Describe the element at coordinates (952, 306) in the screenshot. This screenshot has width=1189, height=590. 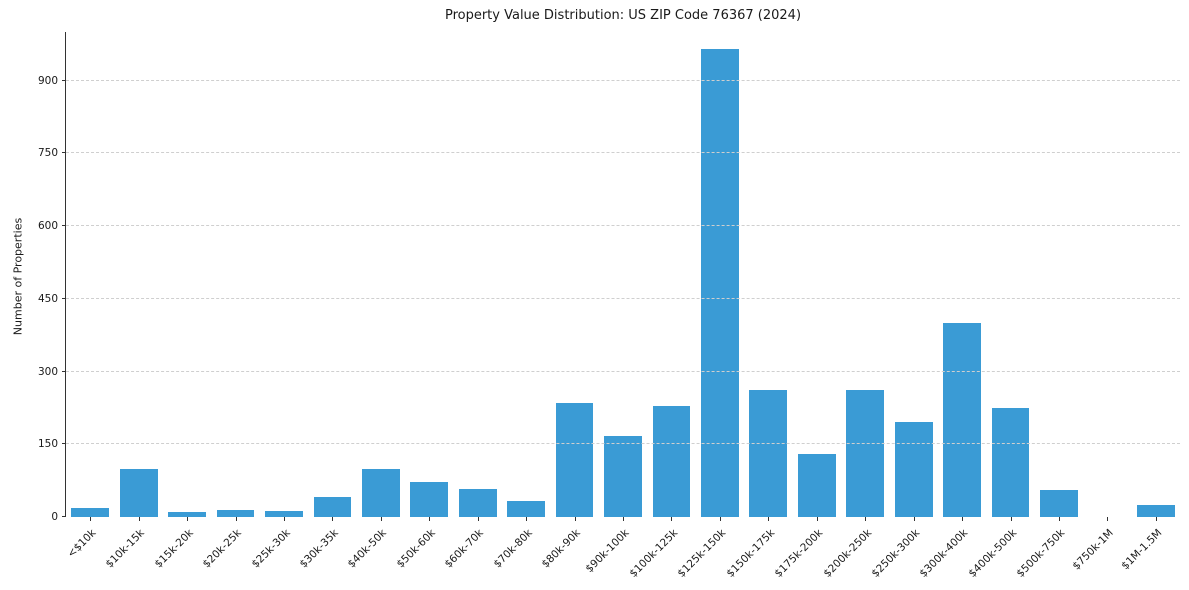
I see `bar-slot: $300k-400k` at that location.